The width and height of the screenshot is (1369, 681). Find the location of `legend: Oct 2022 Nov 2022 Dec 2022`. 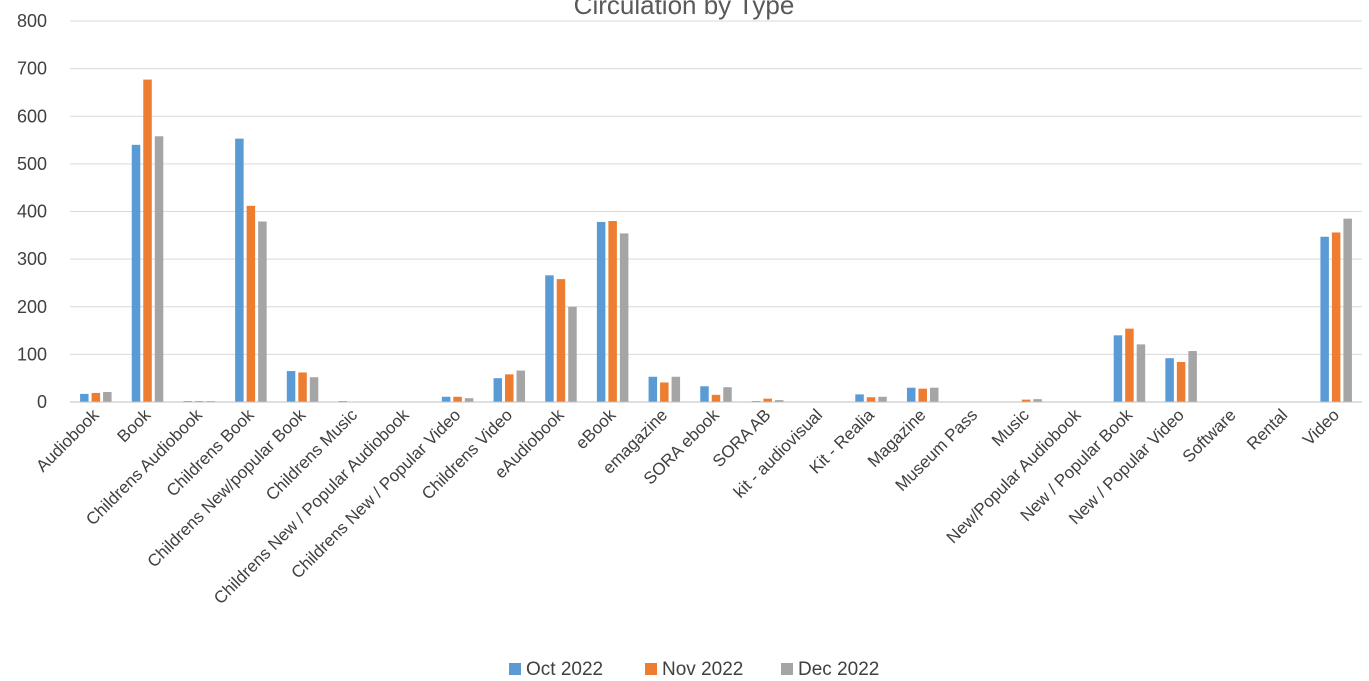

legend: Oct 2022 Nov 2022 Dec 2022 is located at coordinates (694, 669).